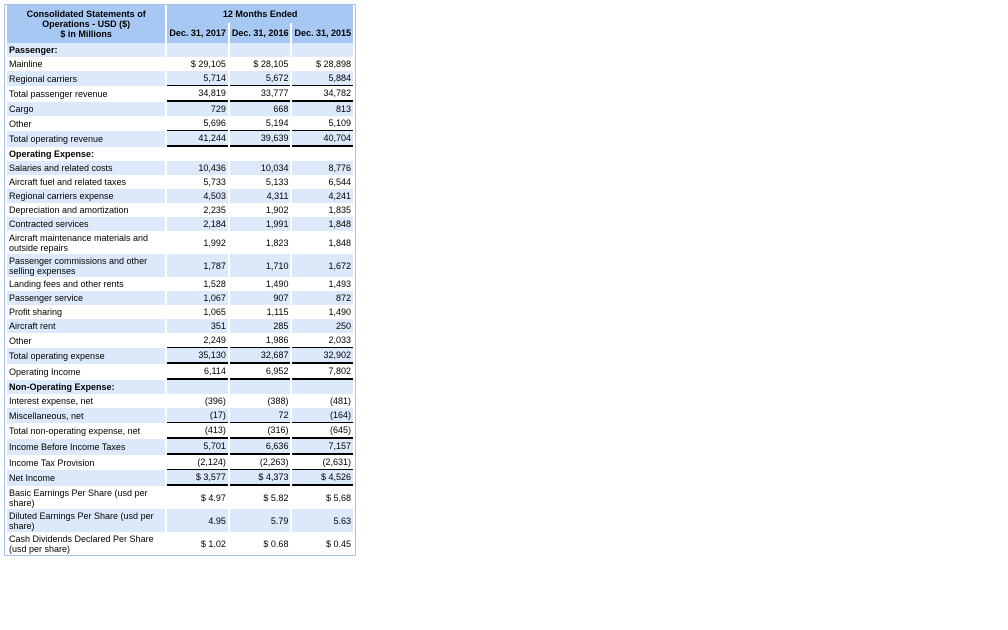 The height and width of the screenshot is (630, 1008). What do you see at coordinates (339, 182) in the screenshot?
I see `cell: 6,544` at bounding box center [339, 182].